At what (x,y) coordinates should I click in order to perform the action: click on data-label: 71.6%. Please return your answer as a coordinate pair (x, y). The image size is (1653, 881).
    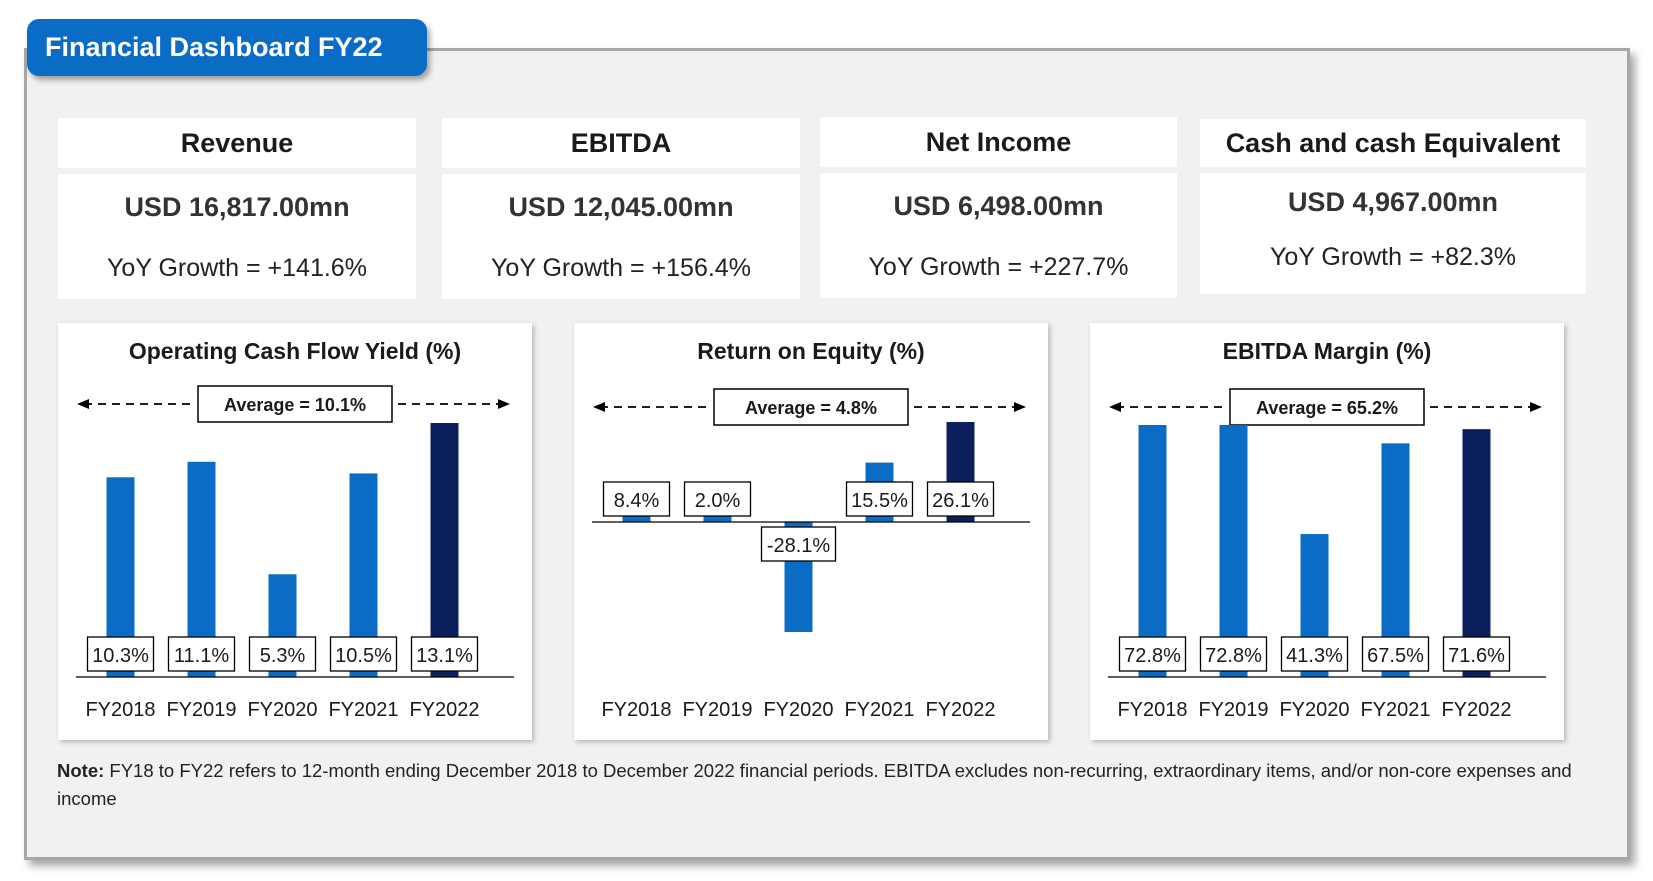
    Looking at the image, I should click on (1476, 656).